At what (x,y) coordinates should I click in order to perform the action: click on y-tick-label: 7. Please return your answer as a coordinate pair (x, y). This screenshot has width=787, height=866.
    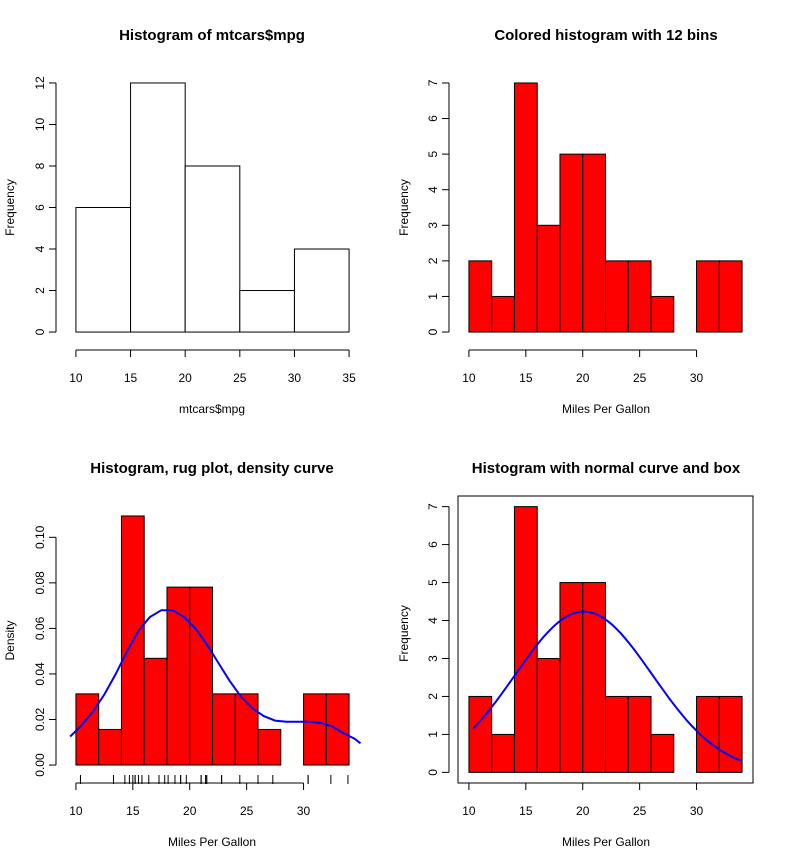
    Looking at the image, I should click on (433, 506).